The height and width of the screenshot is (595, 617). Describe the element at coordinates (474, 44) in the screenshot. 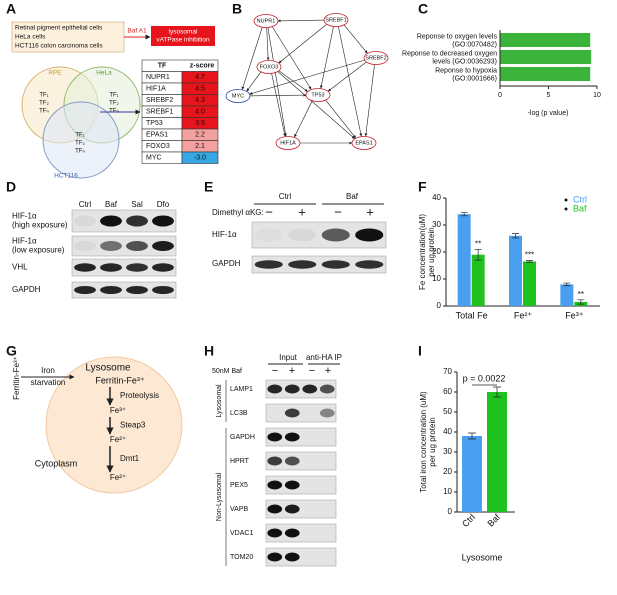

I see `label: (GO:0070482)` at that location.